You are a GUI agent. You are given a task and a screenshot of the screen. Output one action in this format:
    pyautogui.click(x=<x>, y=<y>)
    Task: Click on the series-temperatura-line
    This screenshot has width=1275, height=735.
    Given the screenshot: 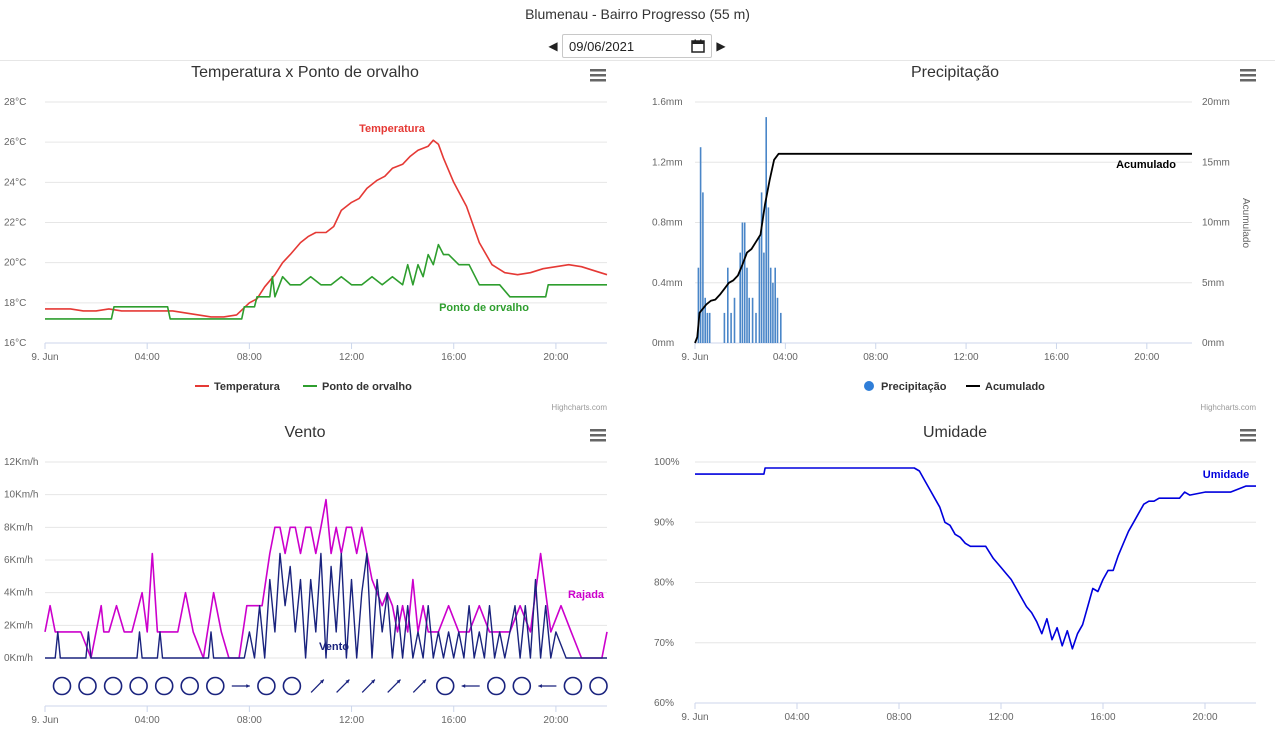 What is the action you would take?
    pyautogui.click(x=326, y=228)
    